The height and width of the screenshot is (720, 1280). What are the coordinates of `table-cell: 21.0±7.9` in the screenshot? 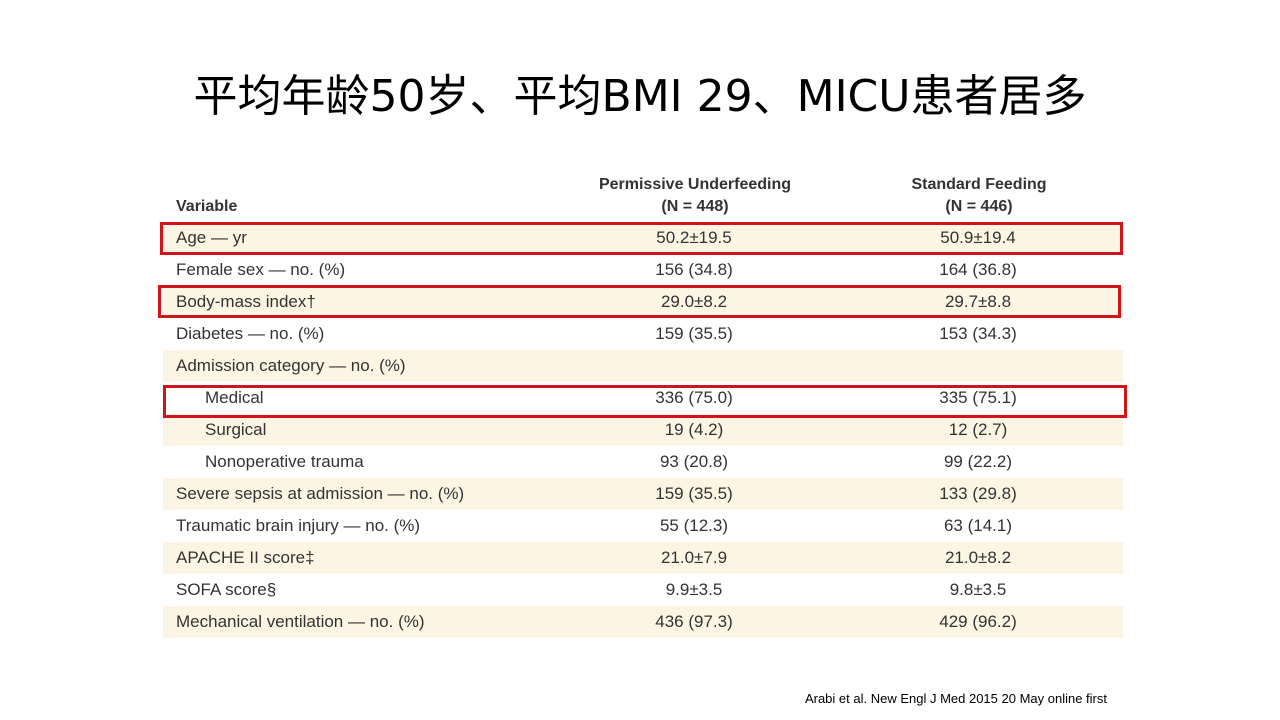 It's located at (694, 557).